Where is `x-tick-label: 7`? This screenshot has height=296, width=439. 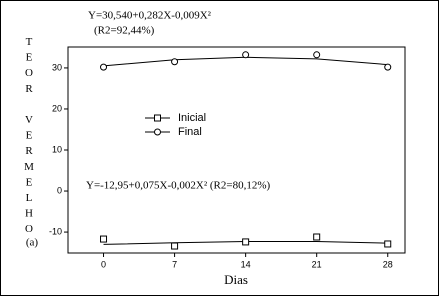
x-tick-label: 7 is located at coordinates (174, 264).